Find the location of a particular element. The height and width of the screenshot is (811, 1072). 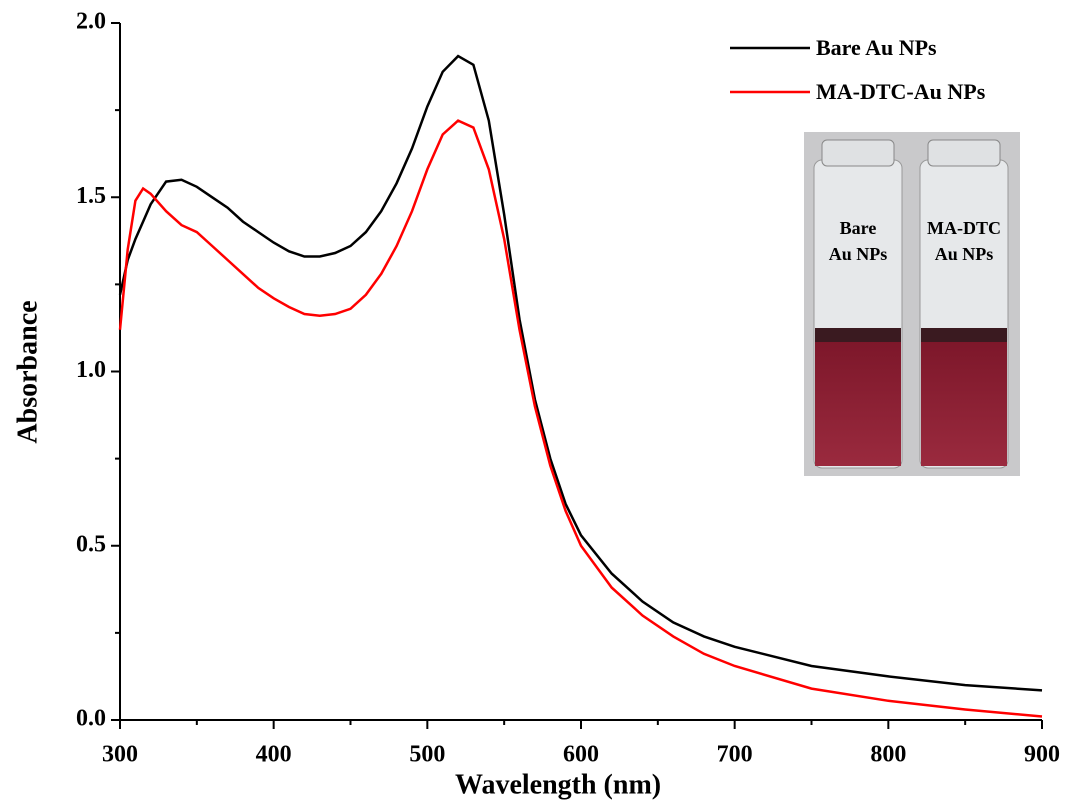

y-tick-label: 0.0 is located at coordinates (91, 719).